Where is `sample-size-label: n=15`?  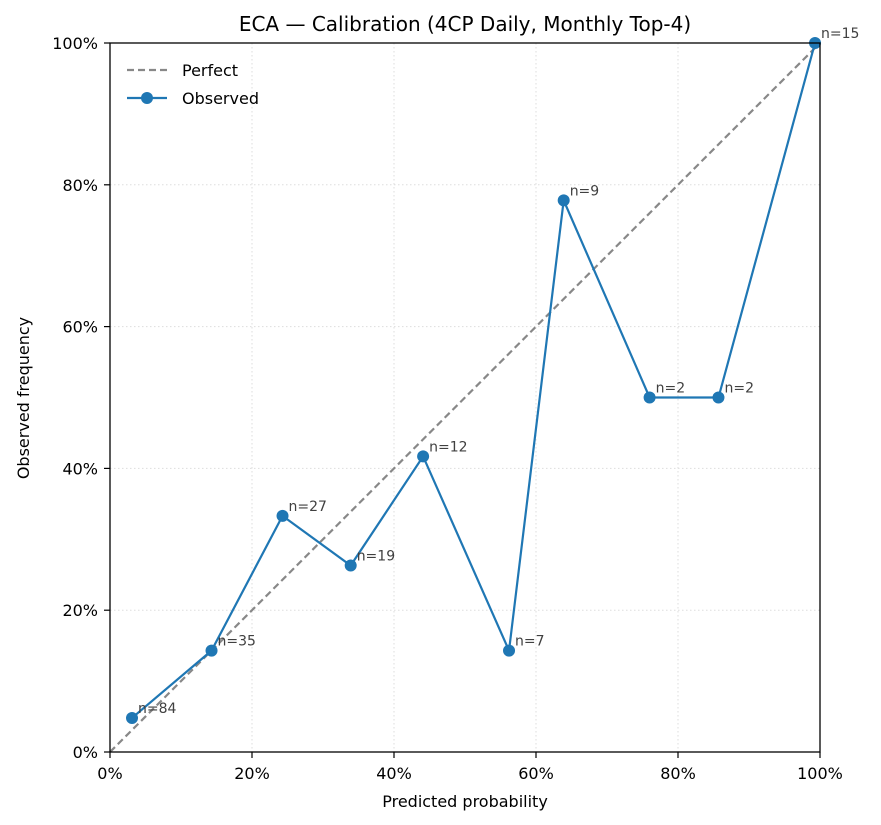 sample-size-label: n=15 is located at coordinates (840, 34).